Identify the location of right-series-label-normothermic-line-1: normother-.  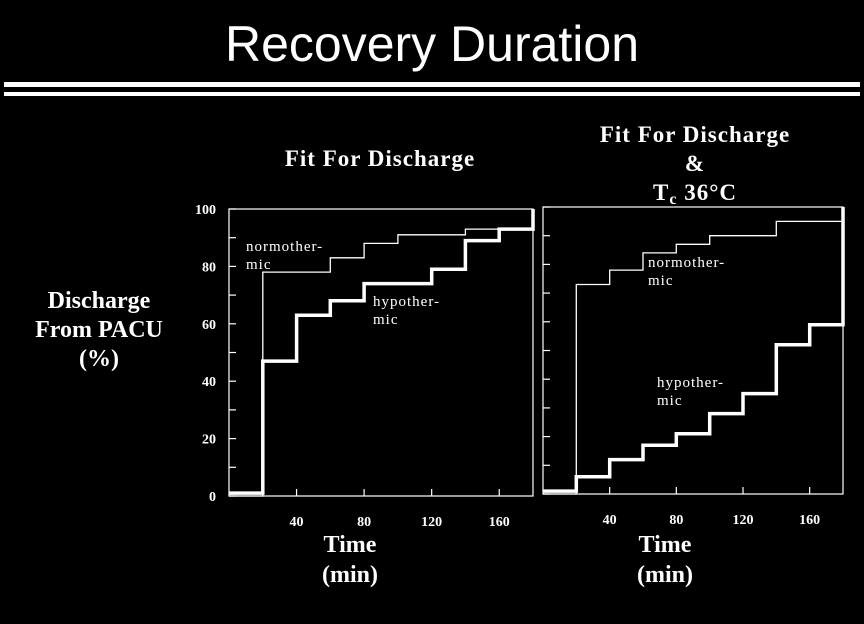
(686, 263).